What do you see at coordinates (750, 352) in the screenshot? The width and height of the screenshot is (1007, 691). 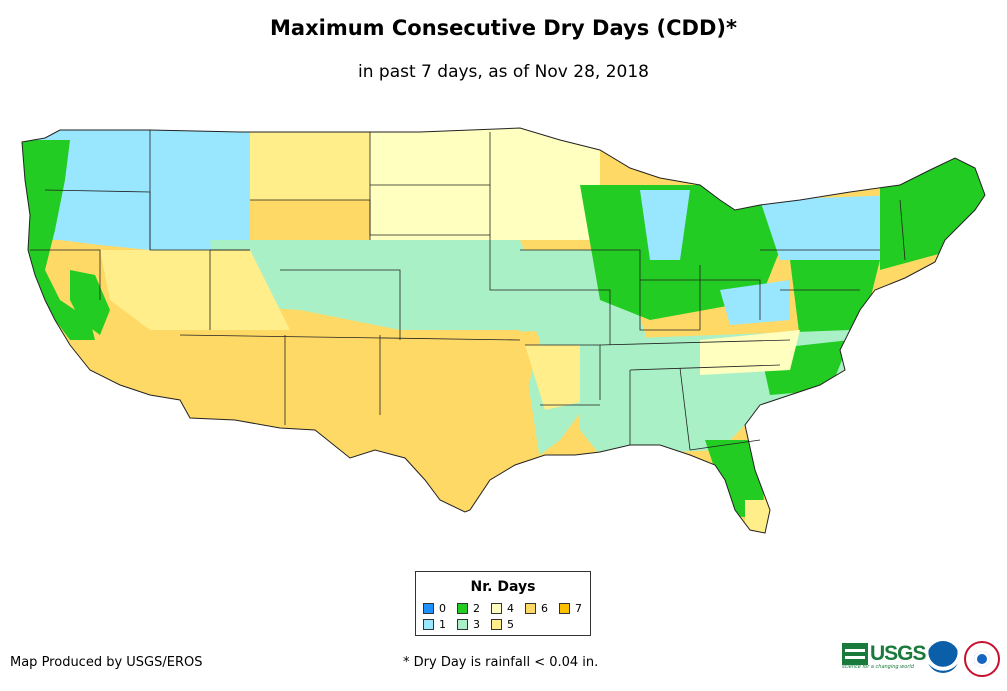 I see `region-virginia-pale` at bounding box center [750, 352].